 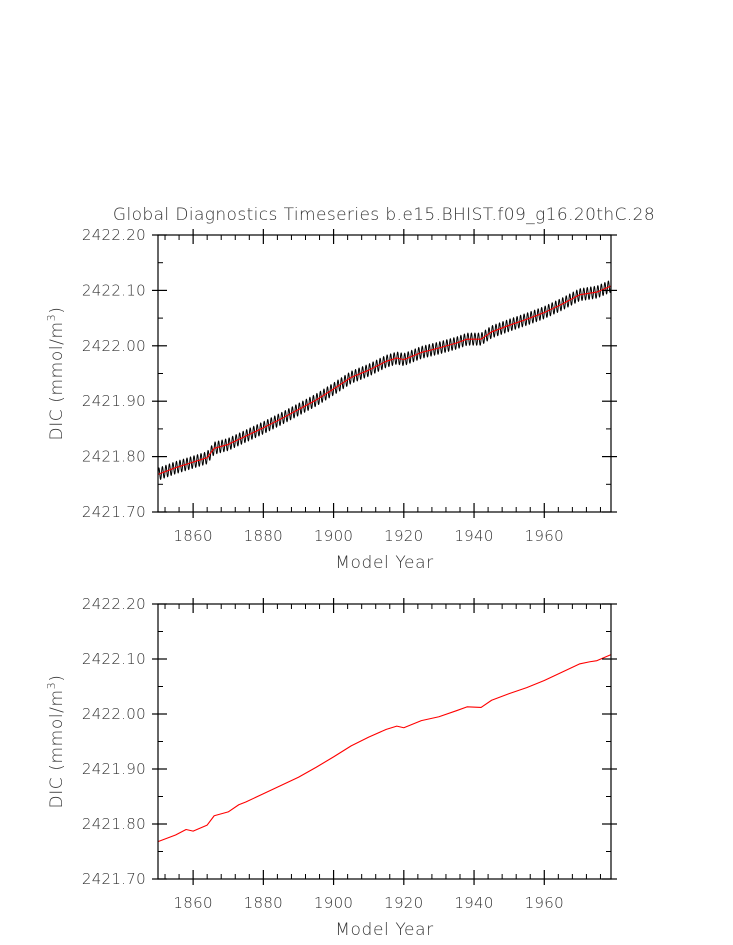 I want to click on bottom-x-tick-label: 1860, so click(x=192, y=903).